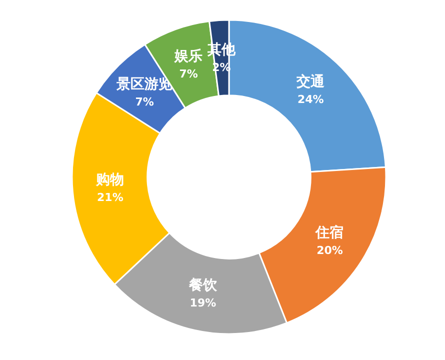  I want to click on data-label: 24%, so click(311, 99).